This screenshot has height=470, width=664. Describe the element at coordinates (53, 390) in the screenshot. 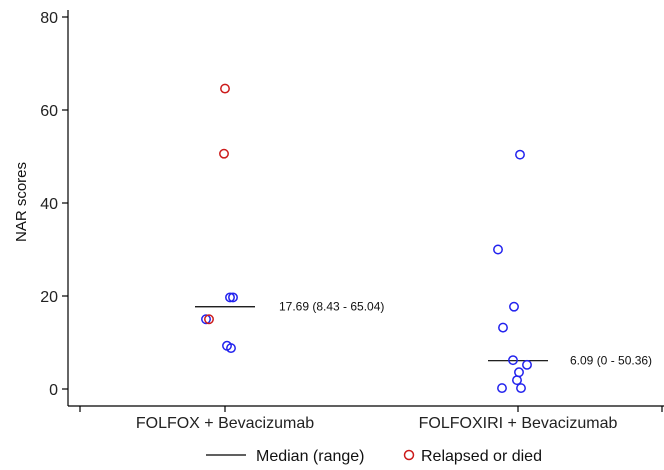

I see `y-tick-label: 0` at that location.